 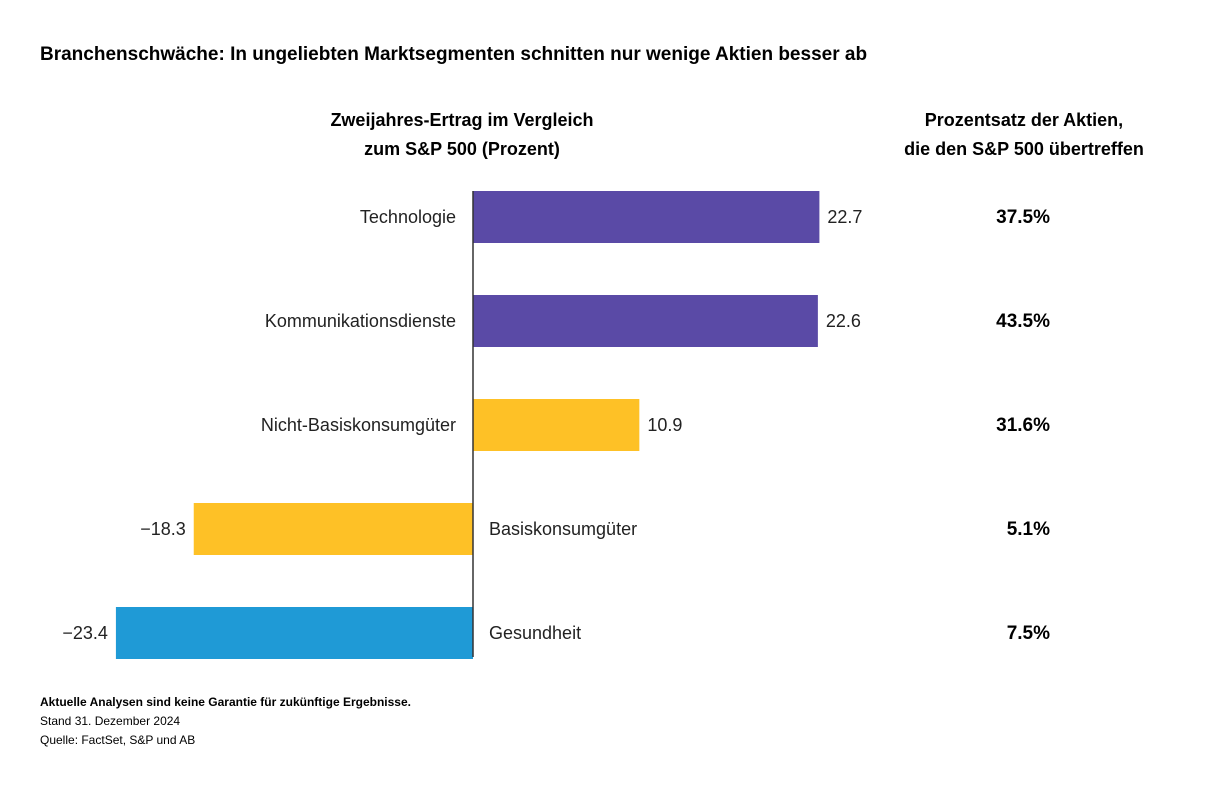 What do you see at coordinates (294, 633) in the screenshot?
I see `bar-gesundheit` at bounding box center [294, 633].